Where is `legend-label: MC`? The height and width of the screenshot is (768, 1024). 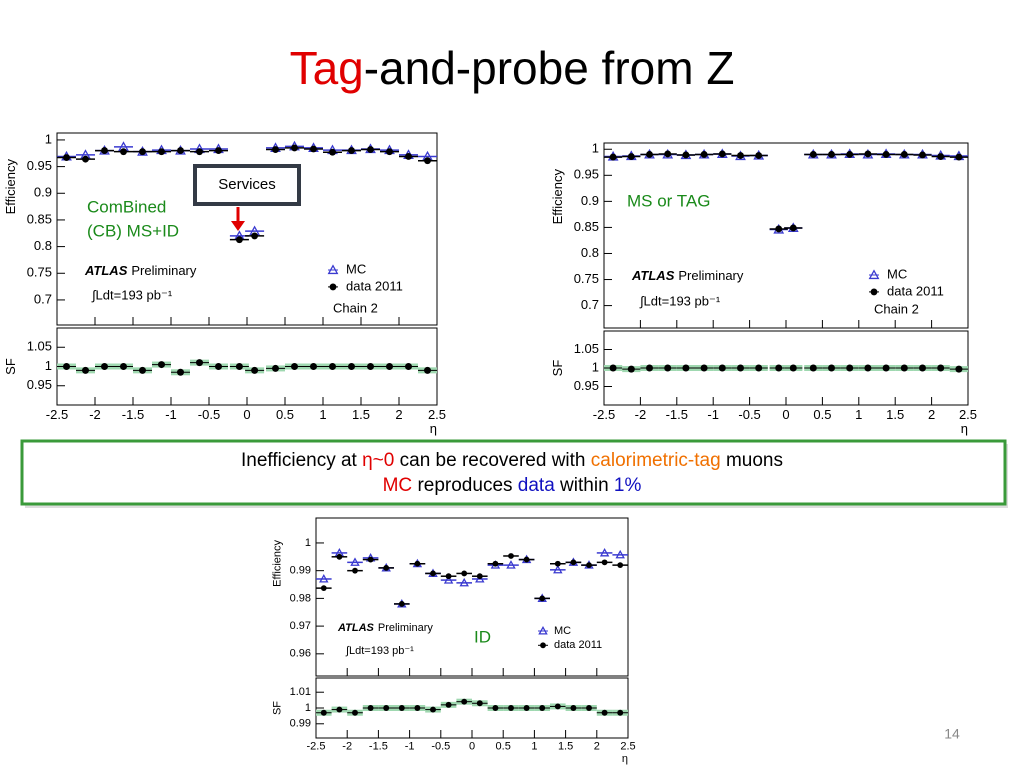 legend-label: MC is located at coordinates (562, 631).